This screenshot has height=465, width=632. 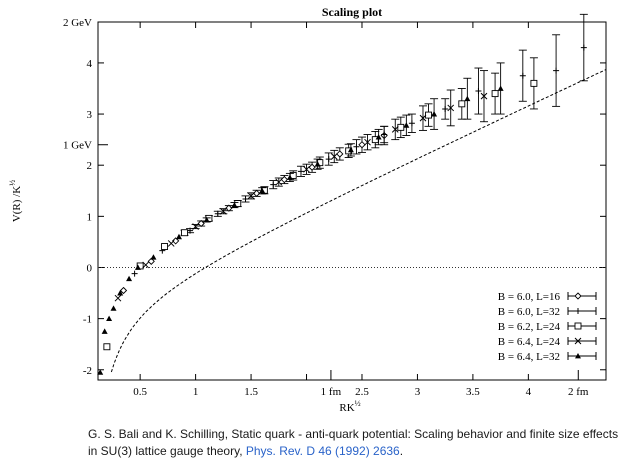 I want to click on y-axis-label: V(R) /K½, so click(x=15, y=201).